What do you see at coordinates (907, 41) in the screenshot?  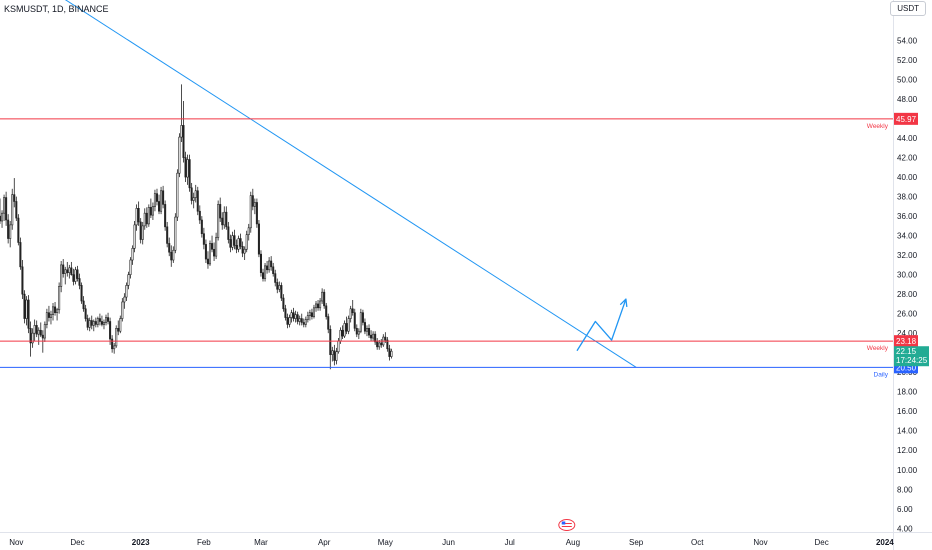 I see `price-tick-label: 54.00` at bounding box center [907, 41].